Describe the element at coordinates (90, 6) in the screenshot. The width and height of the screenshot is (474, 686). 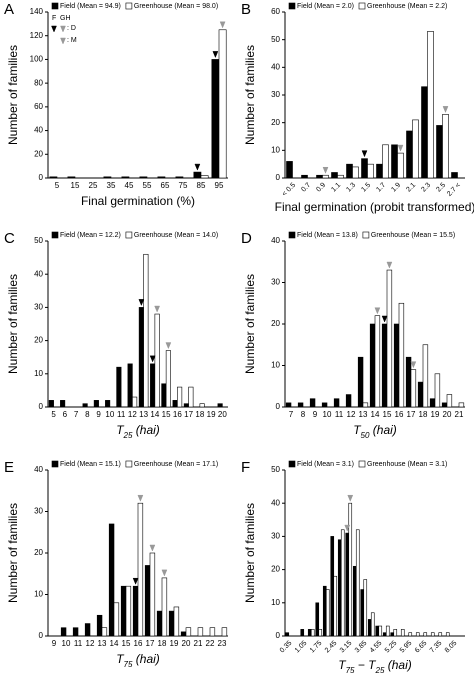
I see `legend-label: Field (Mean = 94.9)` at that location.